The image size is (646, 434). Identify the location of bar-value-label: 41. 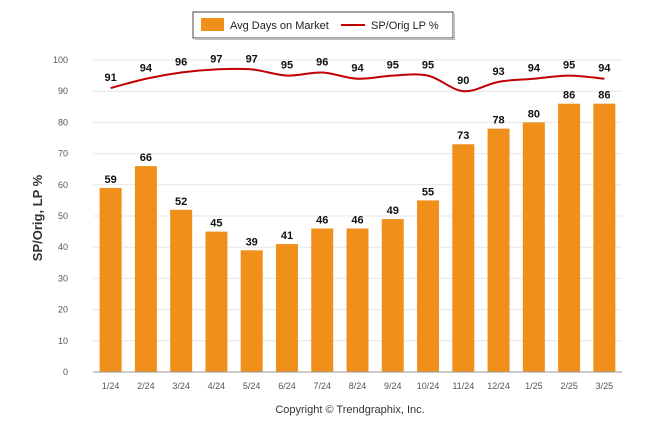
(287, 236).